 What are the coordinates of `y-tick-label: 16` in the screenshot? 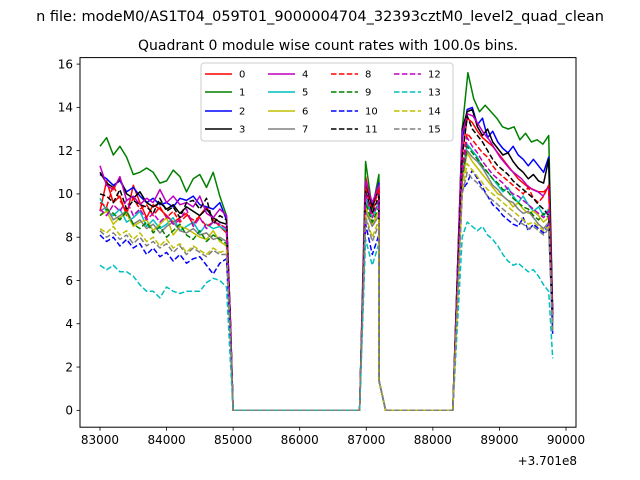 It's located at (65, 64).